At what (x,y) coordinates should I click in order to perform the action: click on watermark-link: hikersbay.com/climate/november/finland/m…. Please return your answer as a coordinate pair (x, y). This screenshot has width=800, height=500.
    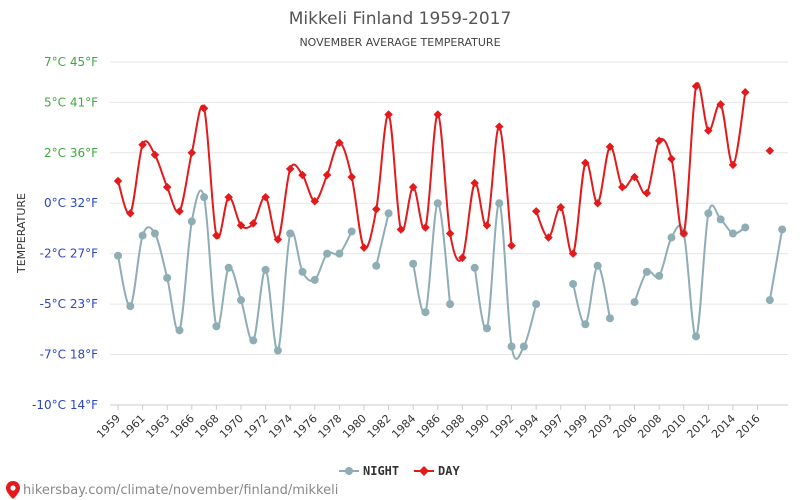
    Looking at the image, I should click on (180, 490).